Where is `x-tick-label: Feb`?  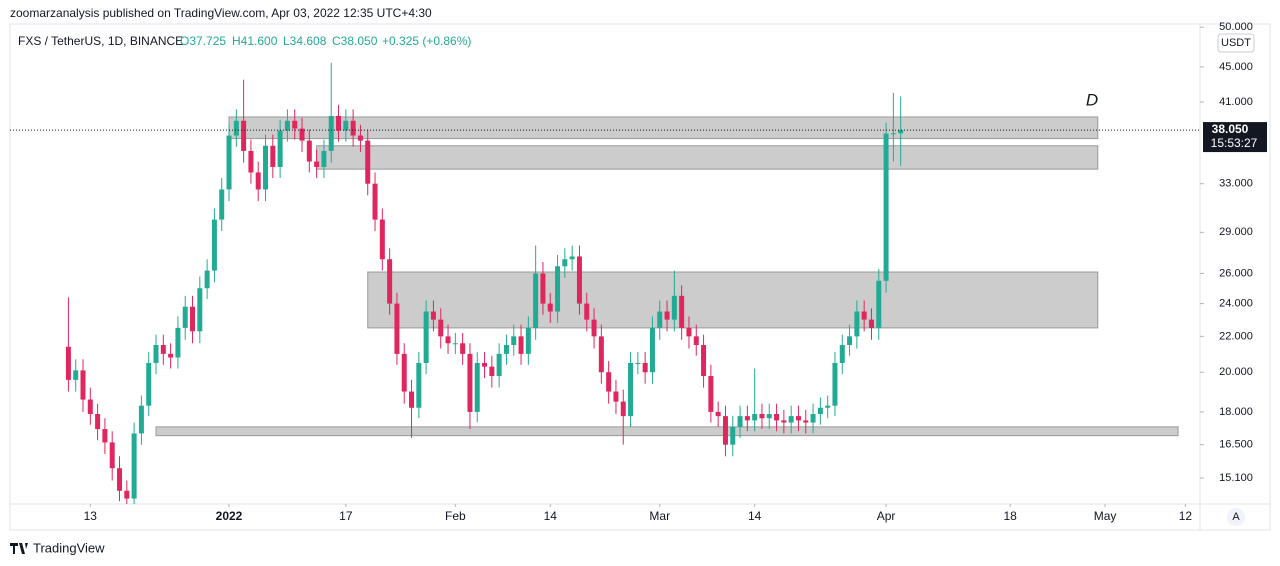 x-tick-label: Feb is located at coordinates (455, 516).